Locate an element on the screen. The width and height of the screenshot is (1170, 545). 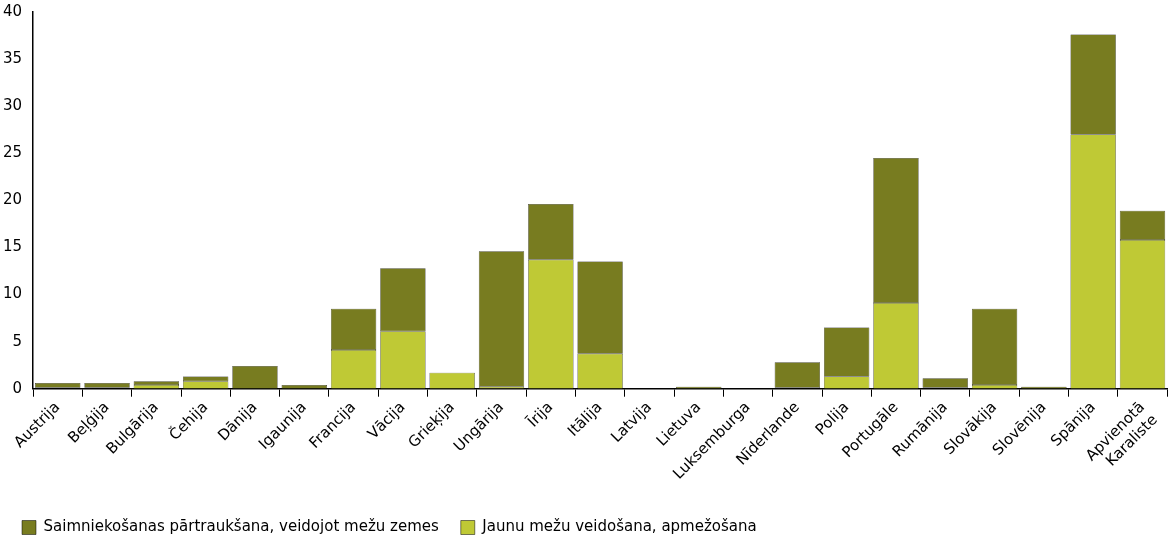
legend-label: Saimniekošanas pārtraukšana, veidojot mežu zemes is located at coordinates (241, 526).